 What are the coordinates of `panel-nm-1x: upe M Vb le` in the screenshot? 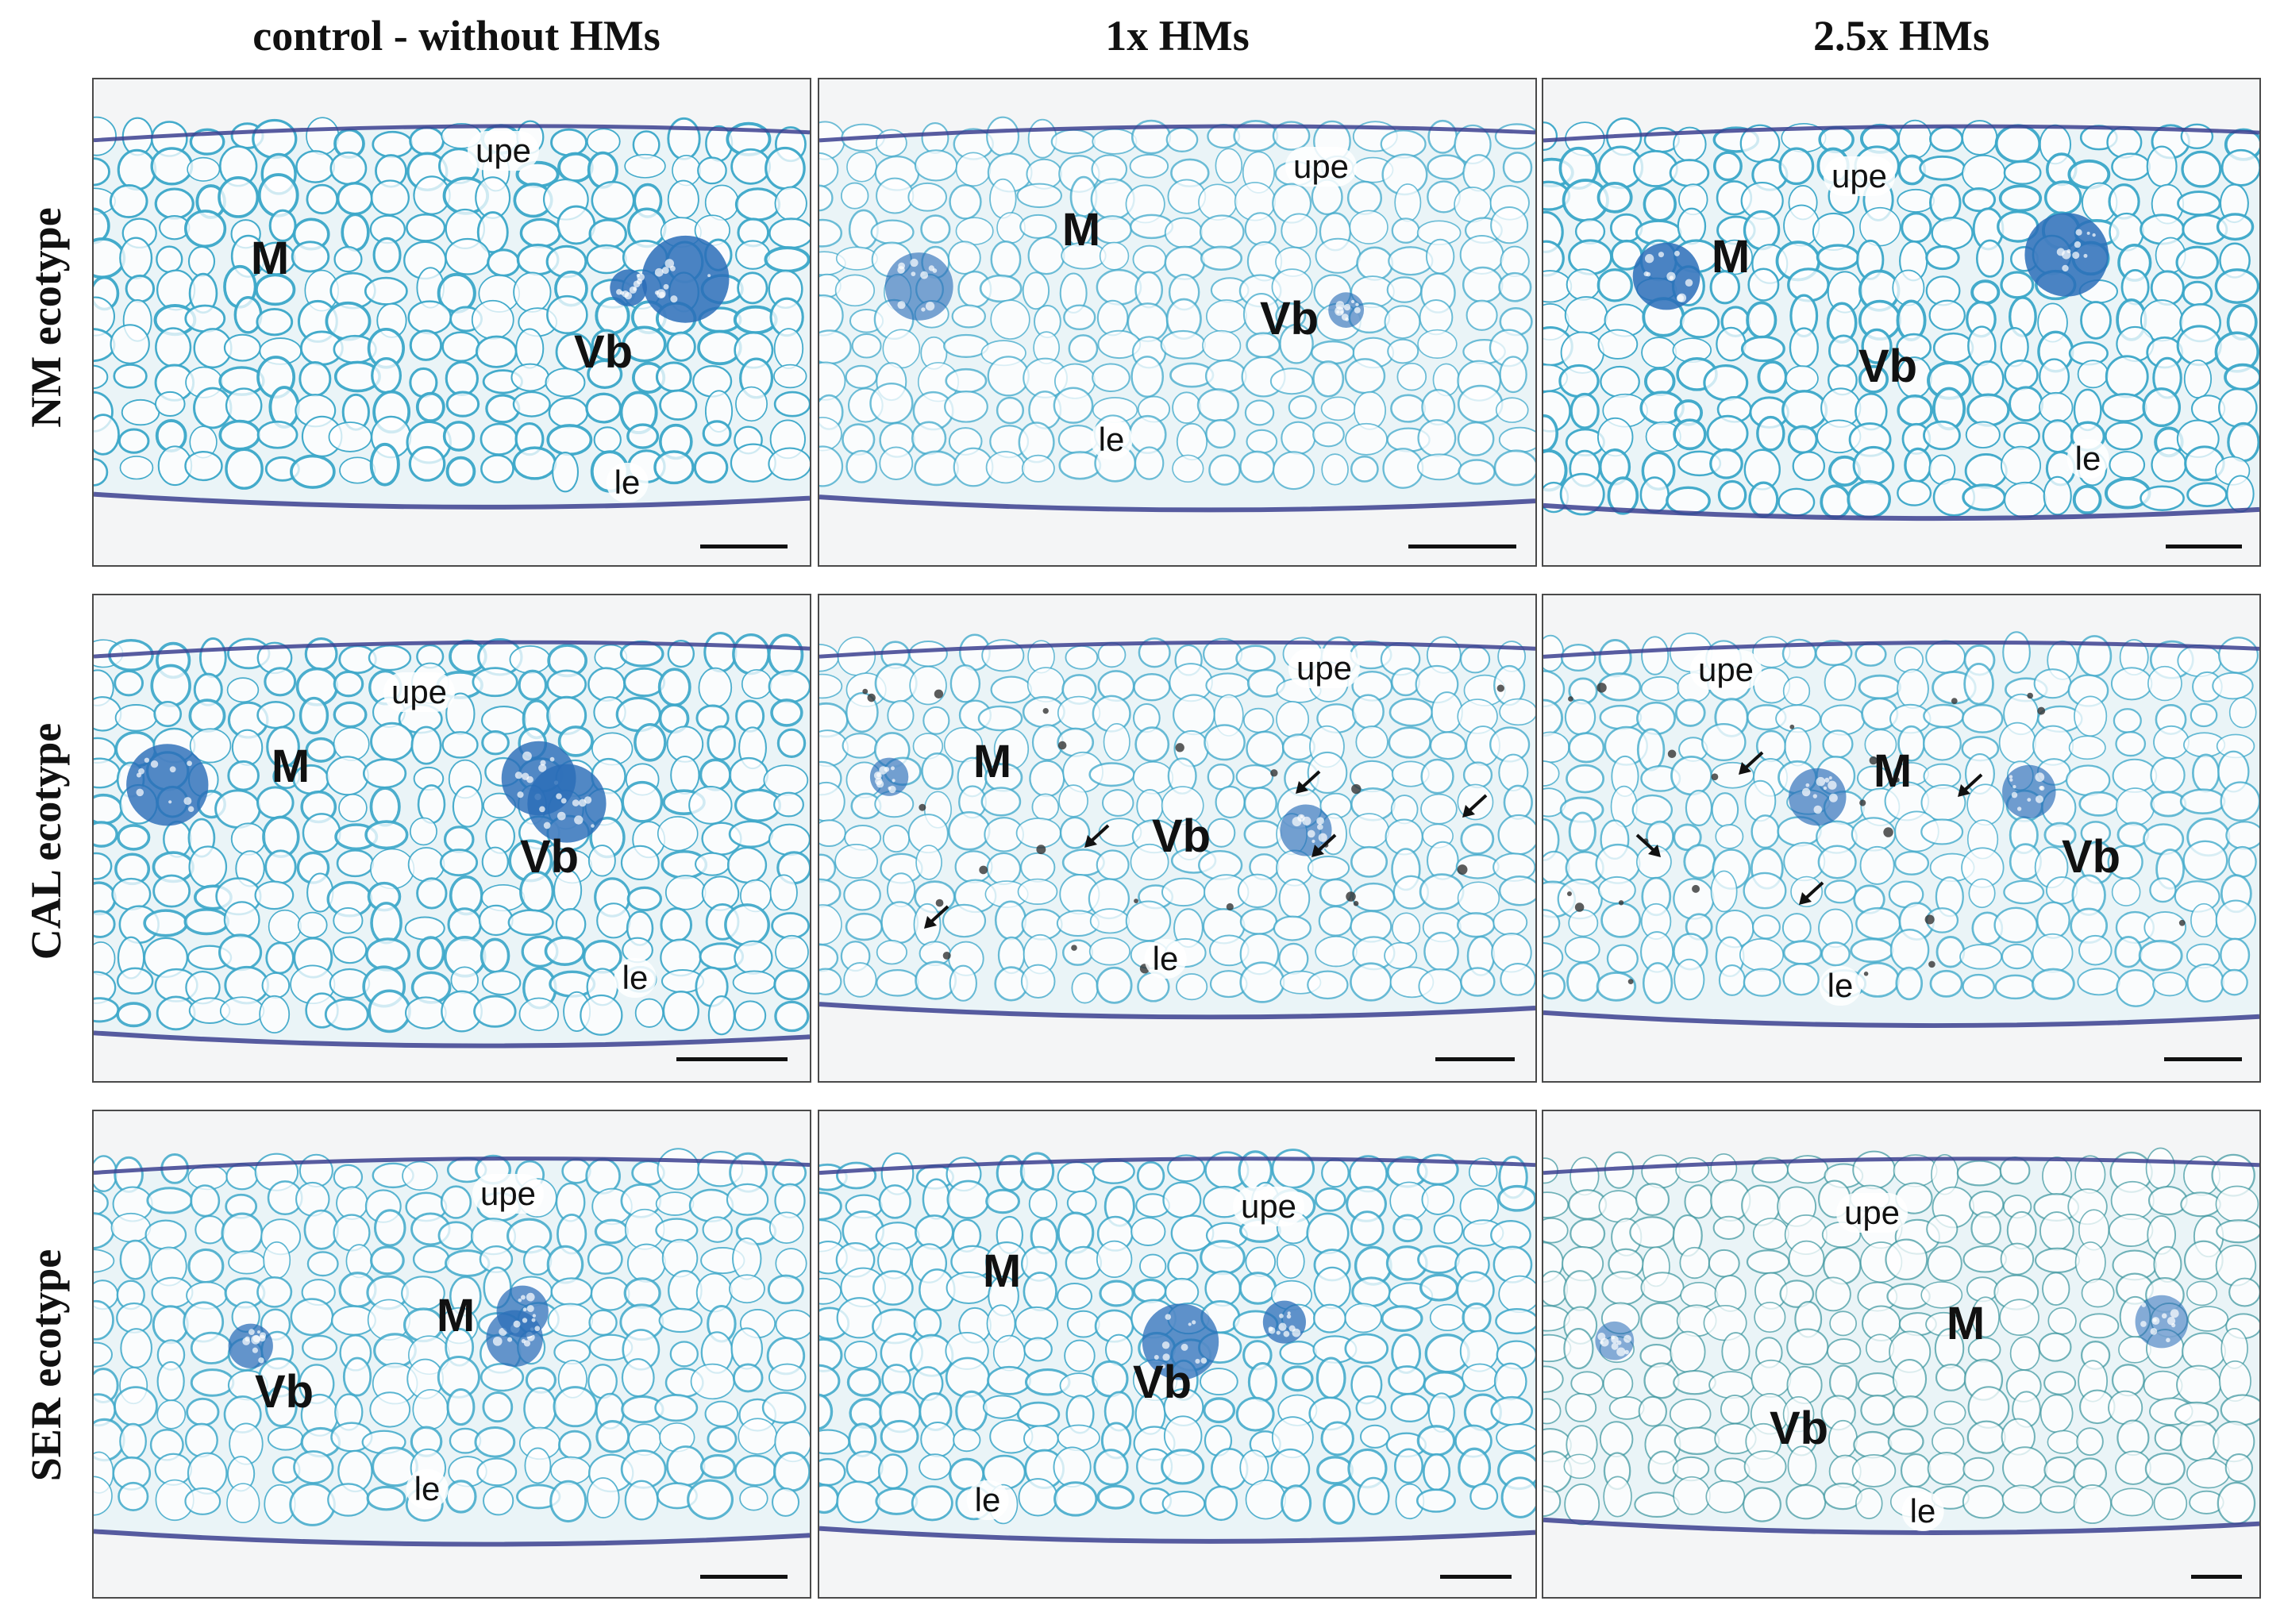 It's located at (1178, 322).